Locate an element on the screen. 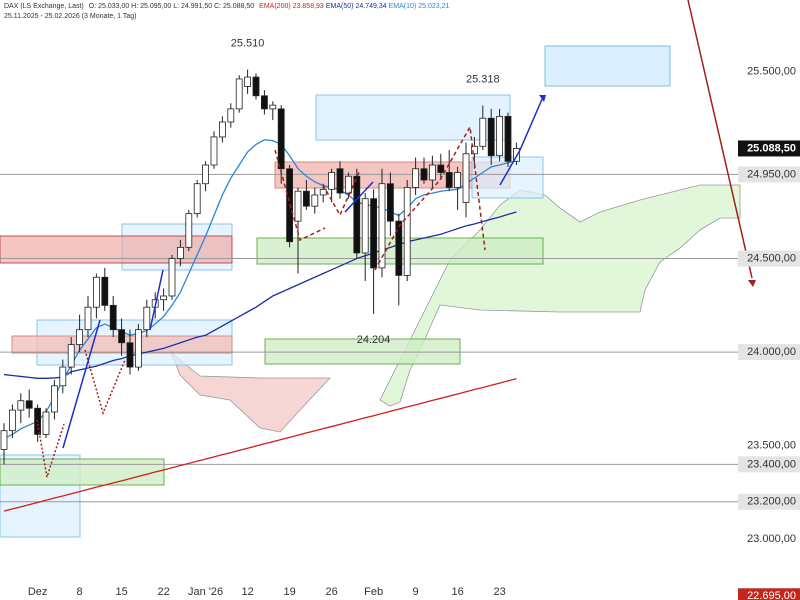  level-label: 24.950,00 is located at coordinates (771, 174).